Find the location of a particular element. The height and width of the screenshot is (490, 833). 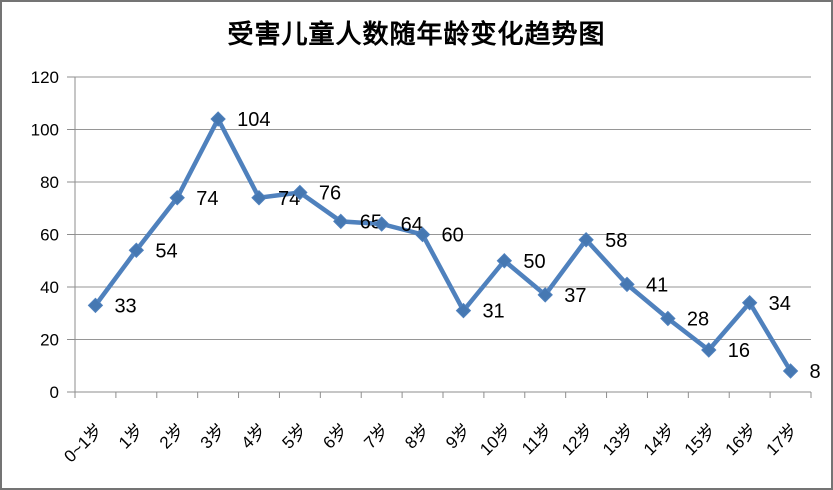

x-tick-label: 6岁 is located at coordinates (335, 436).